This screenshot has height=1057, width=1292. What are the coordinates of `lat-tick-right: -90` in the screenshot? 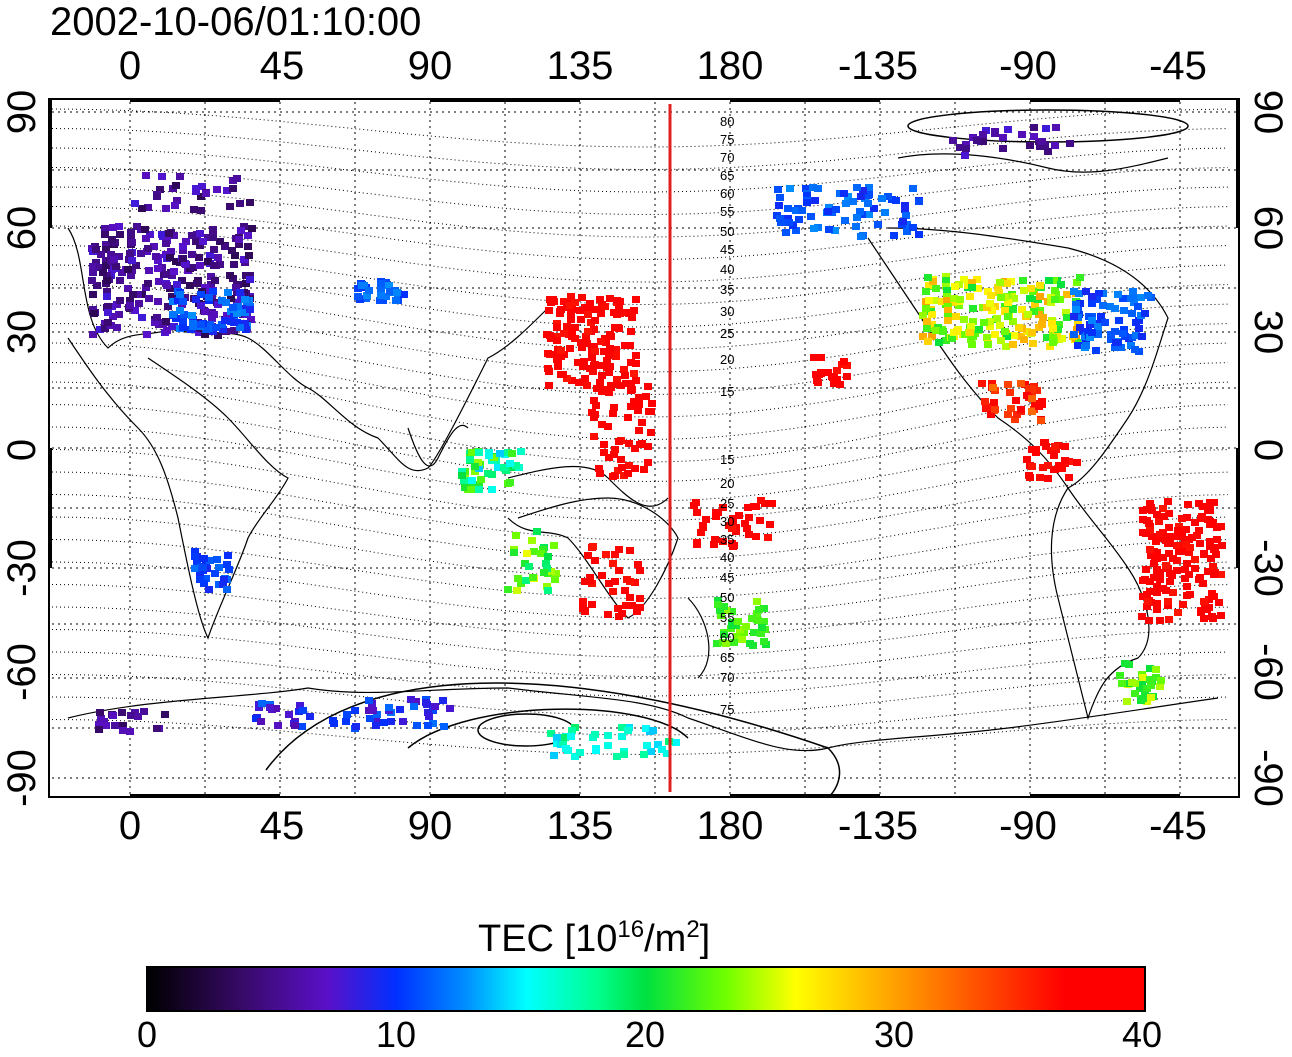 It's located at (1268, 778).